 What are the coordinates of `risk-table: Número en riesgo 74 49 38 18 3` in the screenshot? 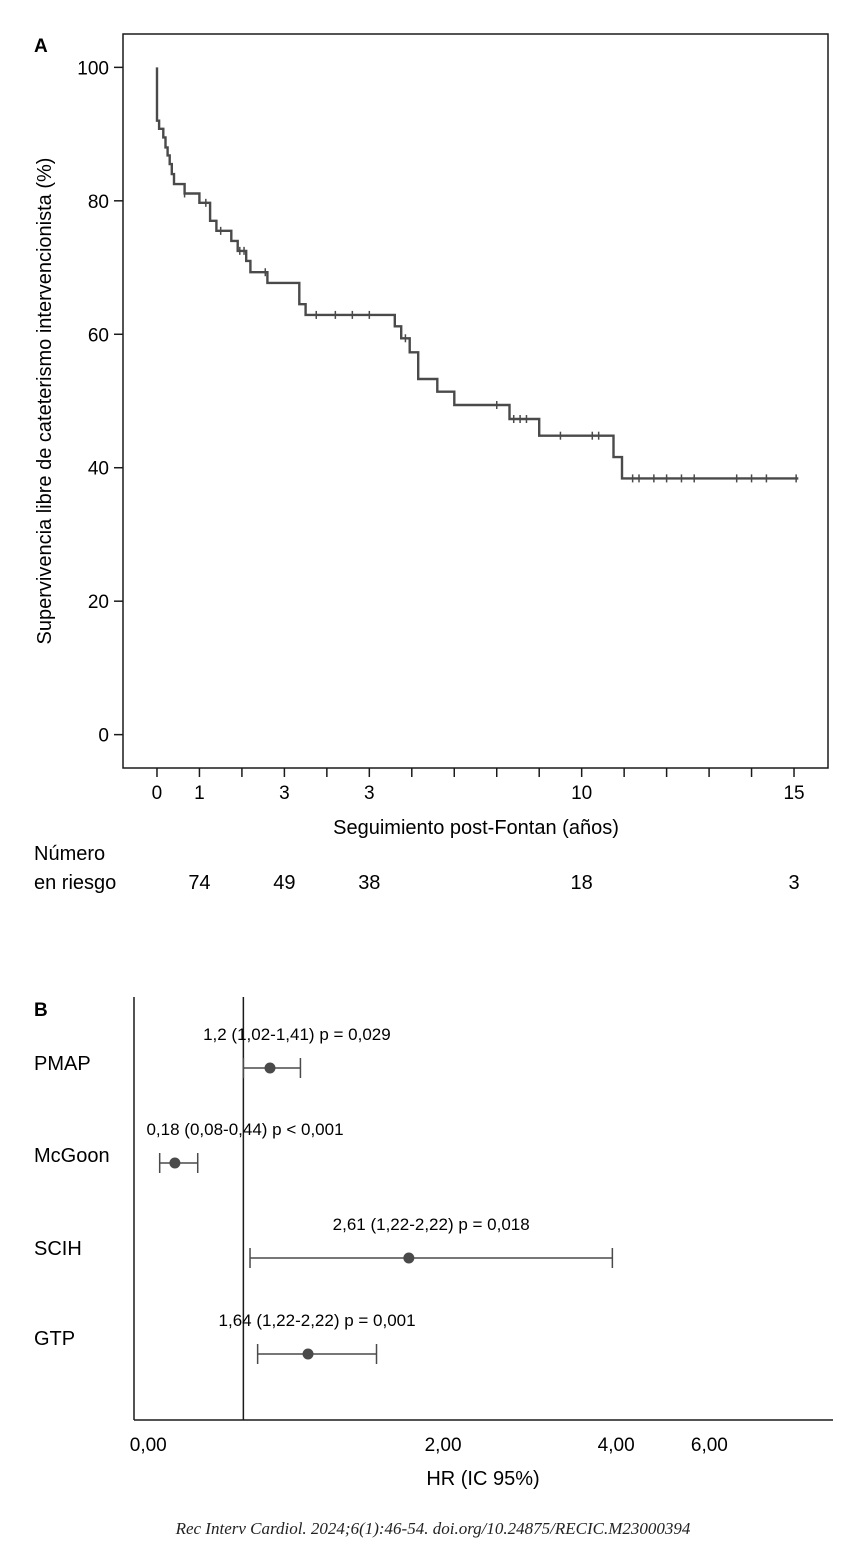 It's located at (417, 868).